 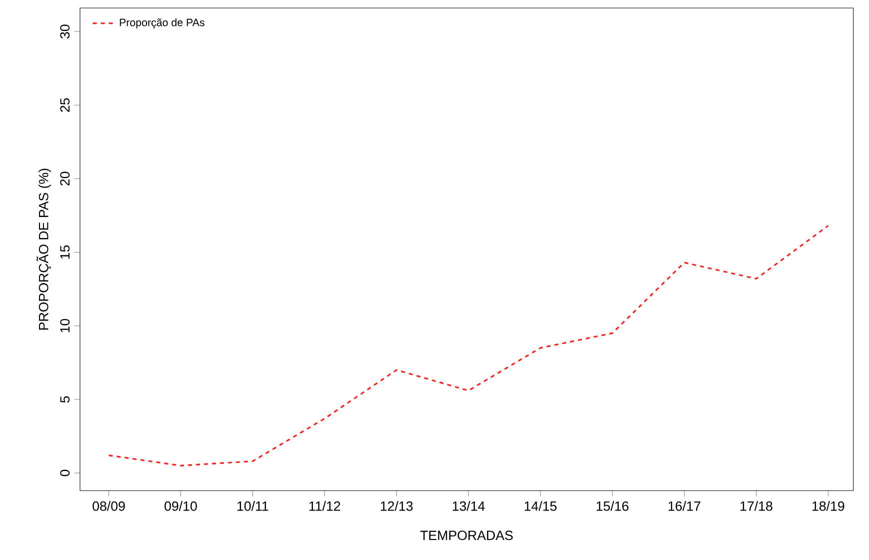 What do you see at coordinates (396, 506) in the screenshot?
I see `x-tick-label: 12/13` at bounding box center [396, 506].